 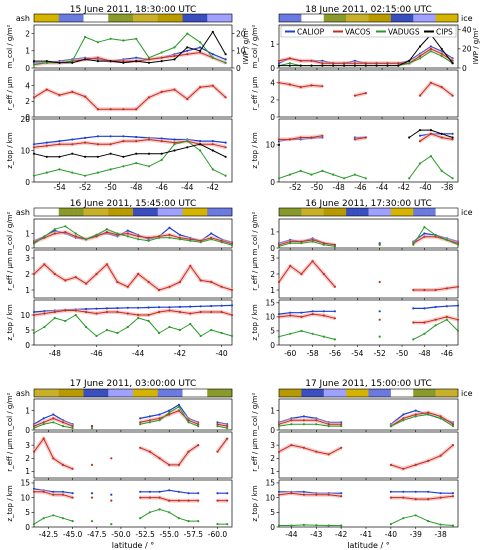 I want to click on y-tick-label: 0, so click(x=27, y=117).